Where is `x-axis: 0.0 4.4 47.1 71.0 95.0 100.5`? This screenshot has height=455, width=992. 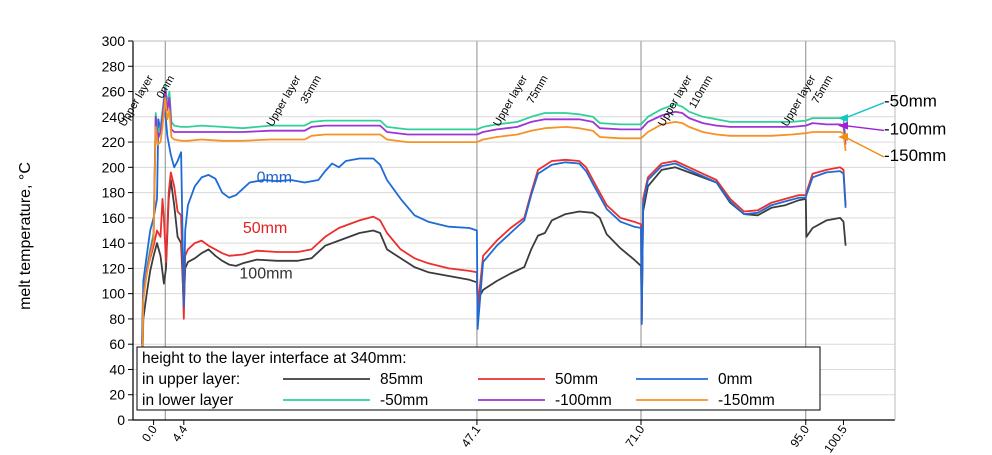
x-axis: 0.0 4.4 47.1 71.0 95.0 100.5 is located at coordinates (494, 437).